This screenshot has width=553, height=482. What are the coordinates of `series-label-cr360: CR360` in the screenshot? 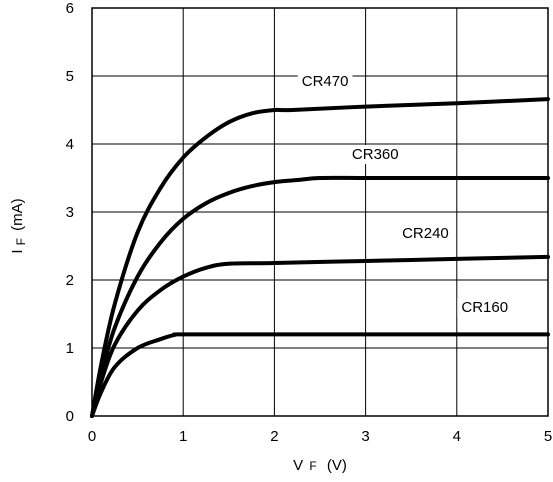 It's located at (375, 154).